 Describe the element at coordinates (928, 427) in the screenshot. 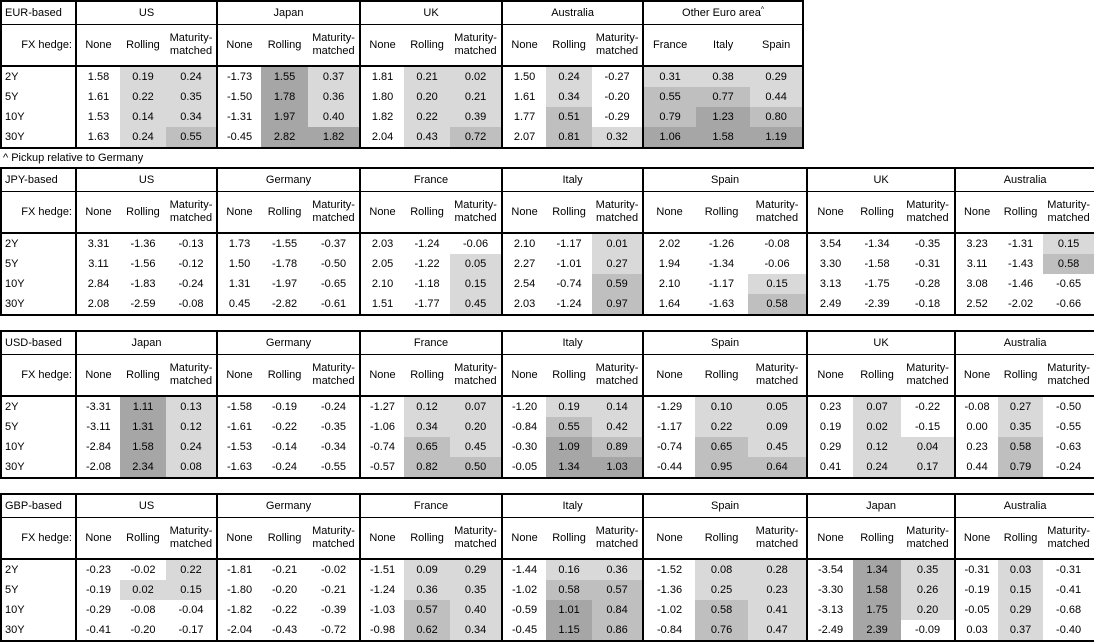

I see `value-cell: -0.15` at that location.